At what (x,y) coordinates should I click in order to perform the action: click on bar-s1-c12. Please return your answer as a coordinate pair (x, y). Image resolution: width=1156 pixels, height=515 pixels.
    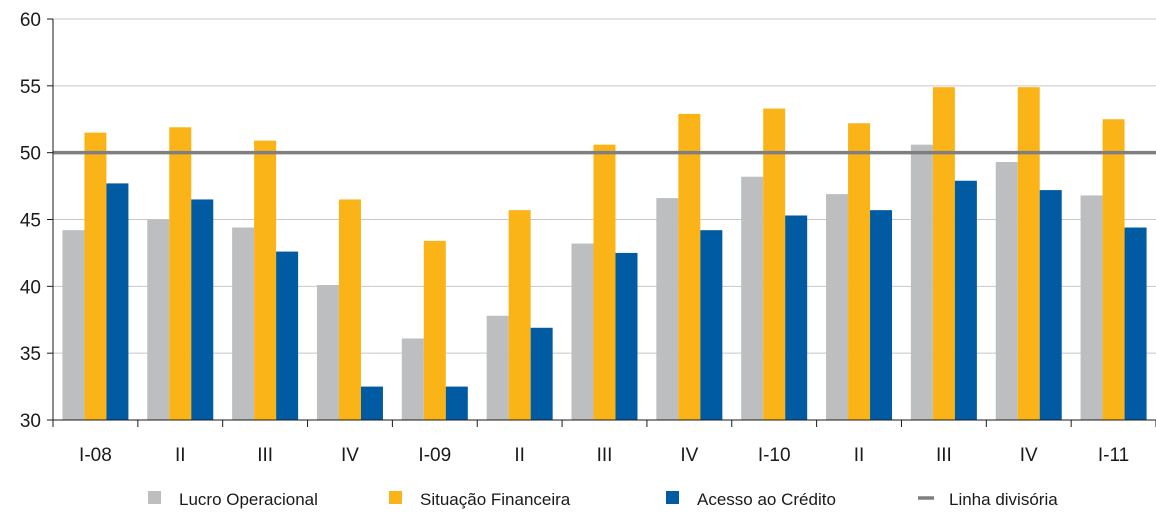
    Looking at the image, I should click on (1113, 269).